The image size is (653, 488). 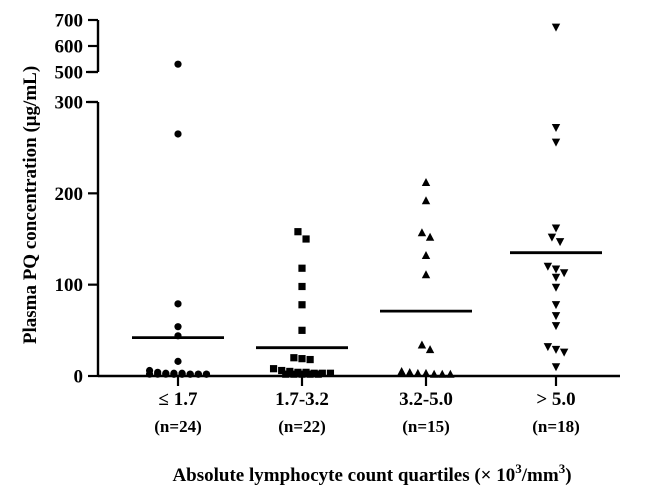 What do you see at coordinates (30, 205) in the screenshot?
I see `y-axis-title: Plasma PQ concentration (μg/mL)` at bounding box center [30, 205].